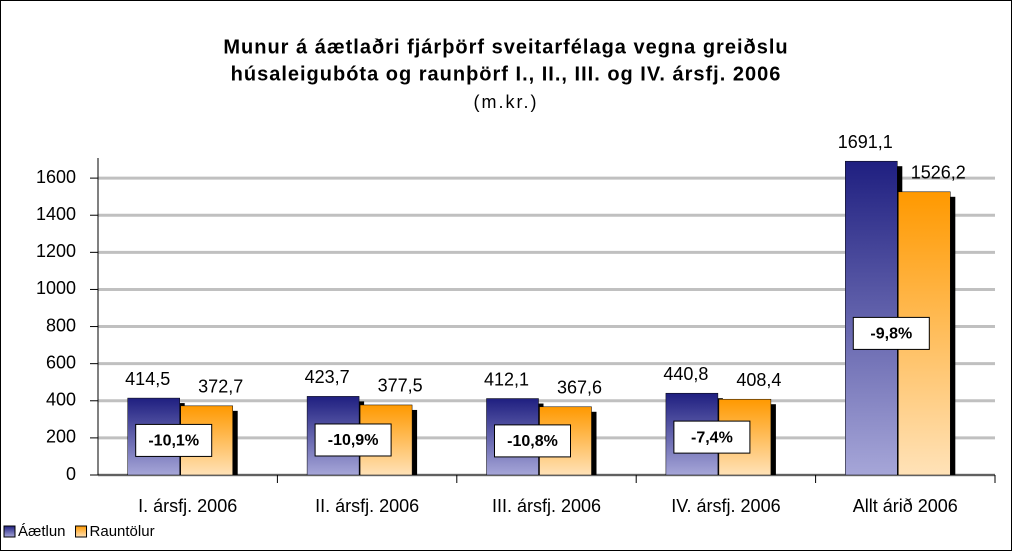 The image size is (1013, 552). What do you see at coordinates (865, 142) in the screenshot?
I see `value-label: 1691,1` at bounding box center [865, 142].